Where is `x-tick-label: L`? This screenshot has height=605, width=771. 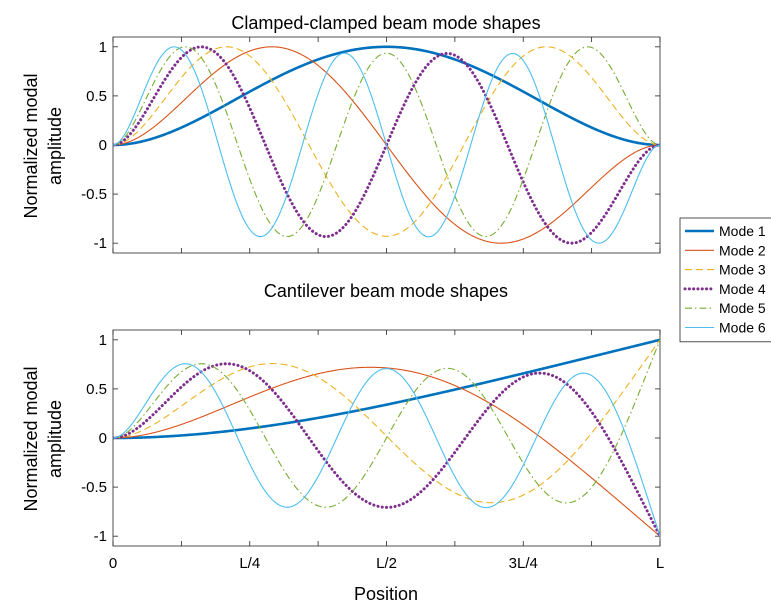
x-tick-label: L is located at coordinates (660, 563).